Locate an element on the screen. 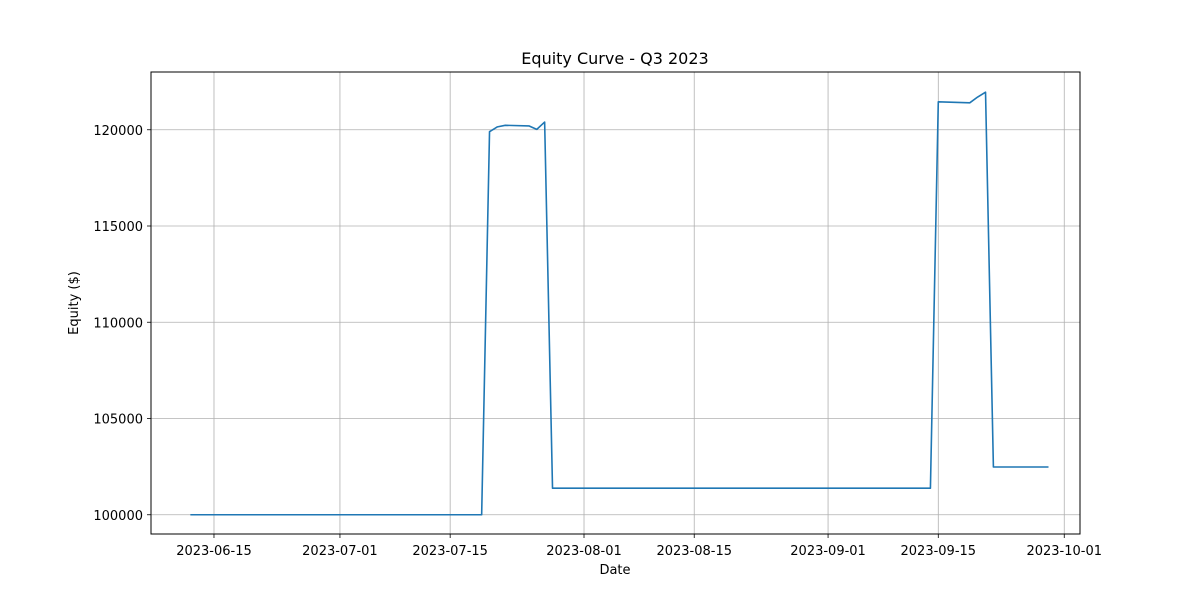  y-tick-label: 120000 is located at coordinates (118, 131).